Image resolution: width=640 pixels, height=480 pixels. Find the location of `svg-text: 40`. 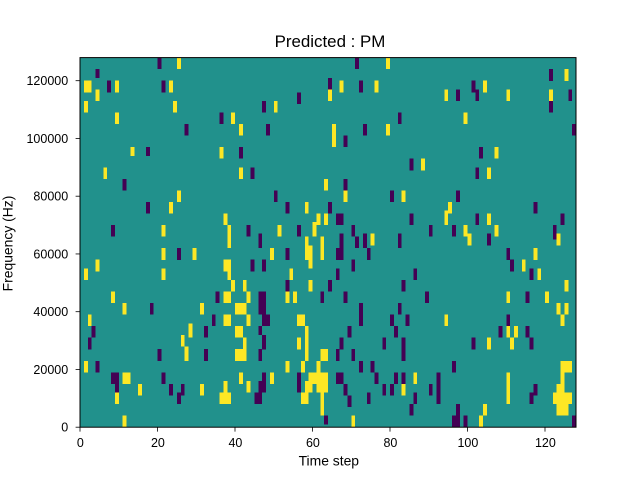

svg-text: 40 is located at coordinates (235, 443).